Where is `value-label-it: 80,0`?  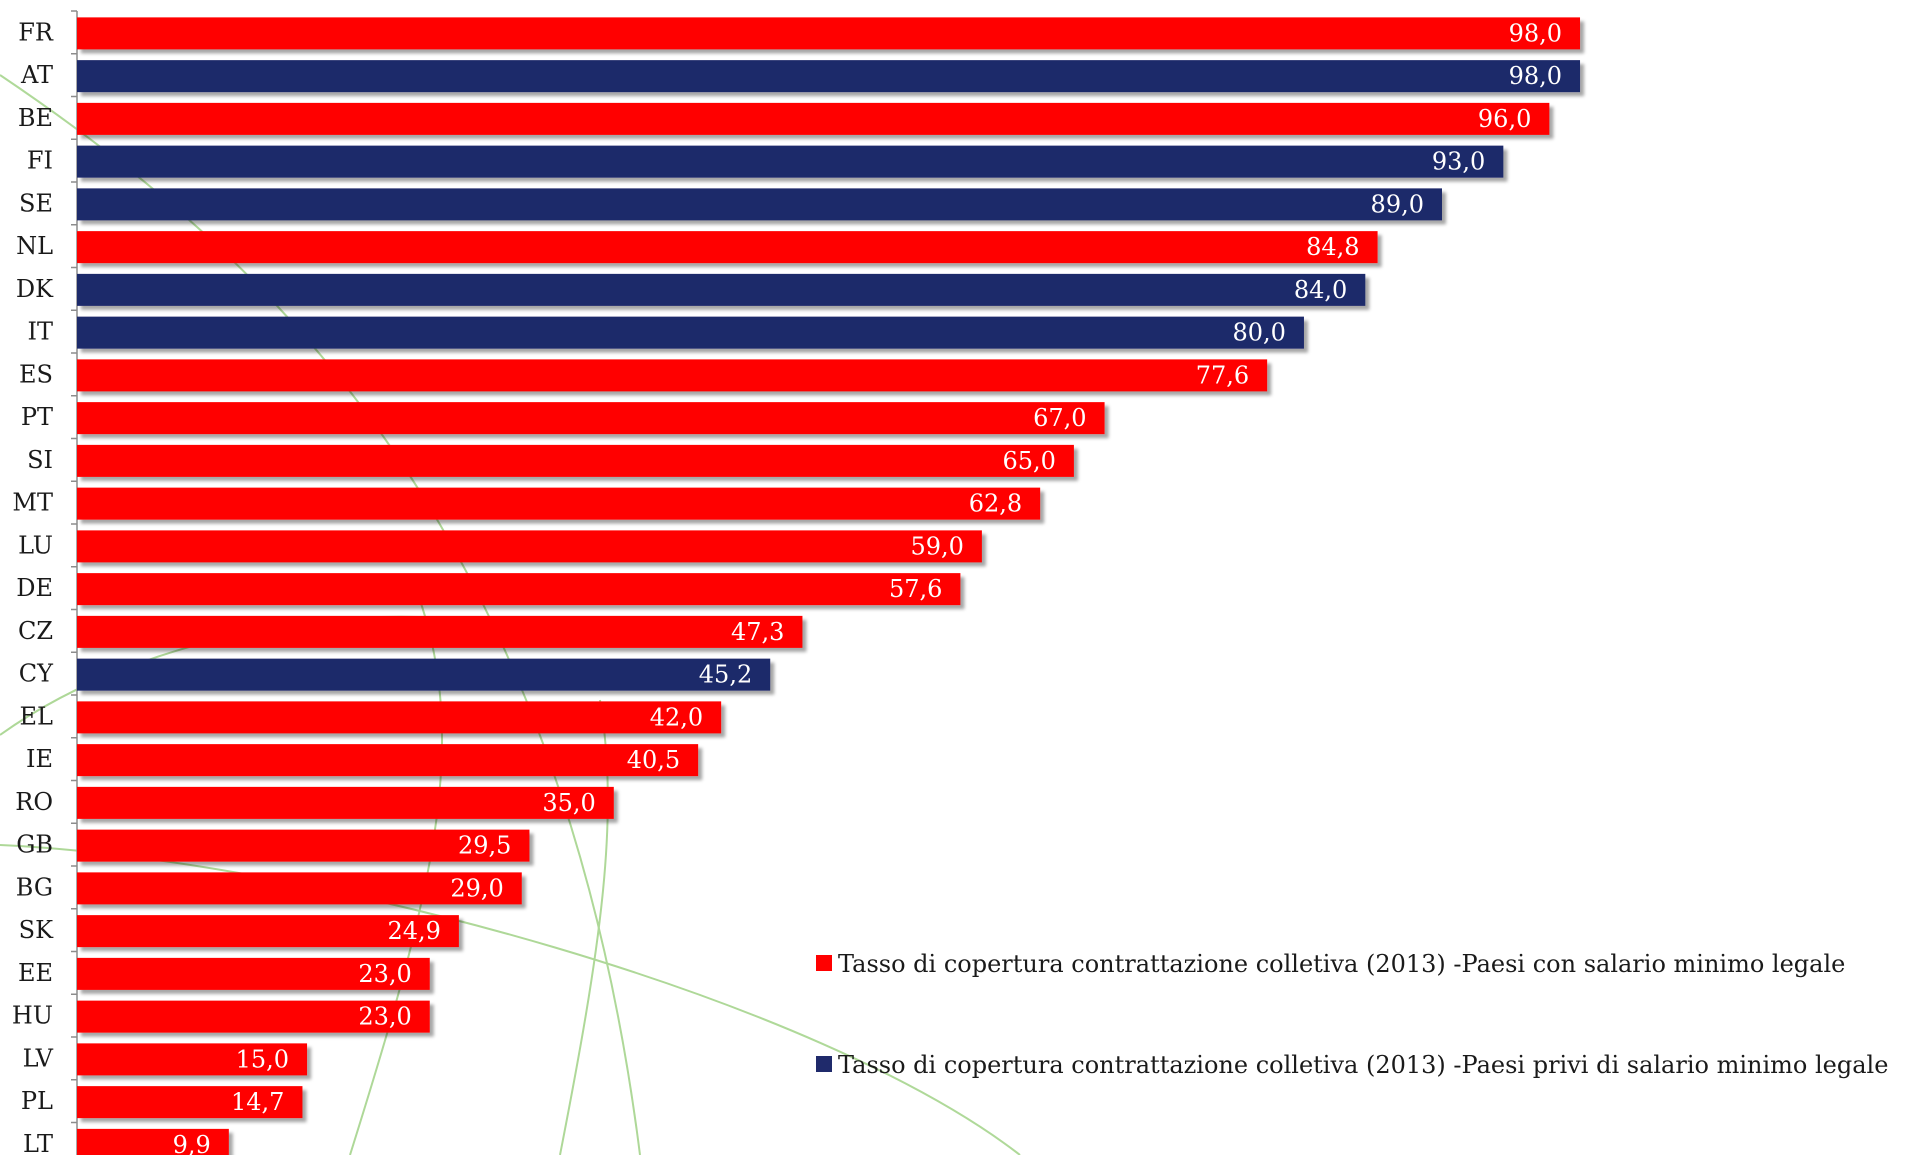
value-label-it: 80,0 is located at coordinates (1259, 333).